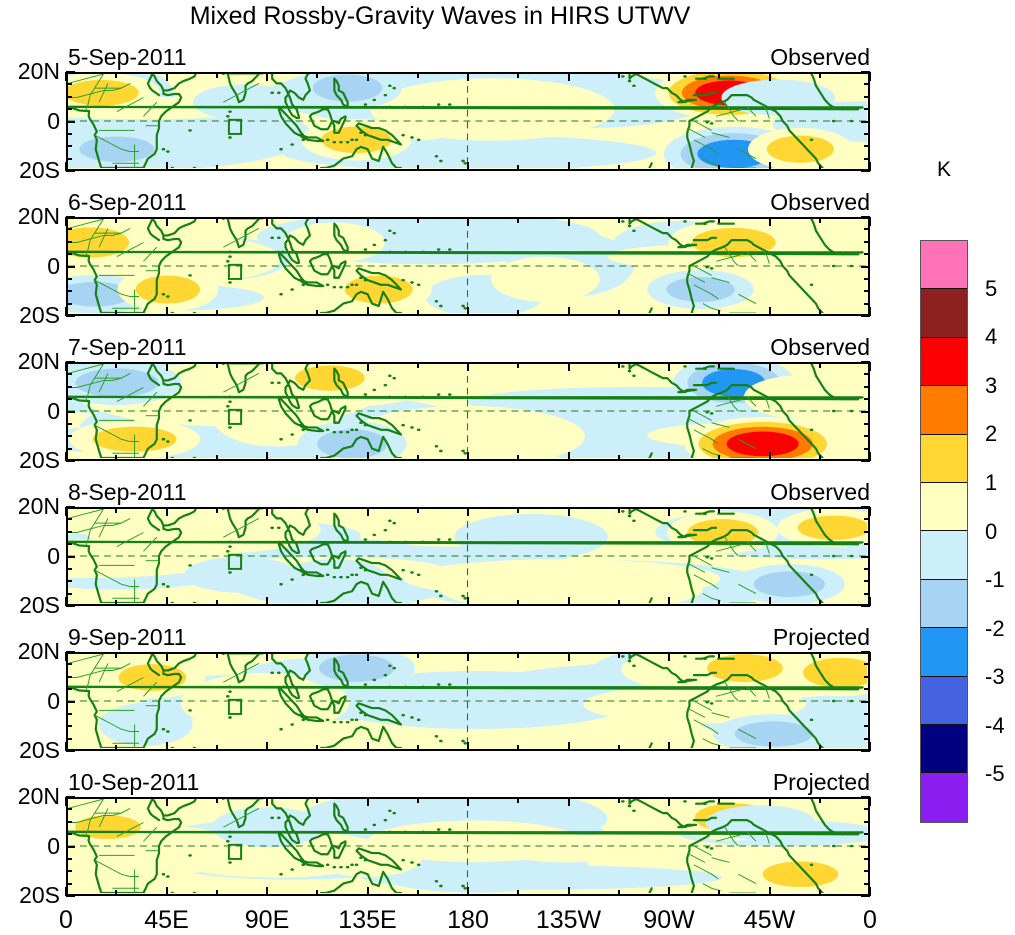 The width and height of the screenshot is (1015, 935). Describe the element at coordinates (127, 492) in the screenshot. I see `panel-date-label: 8-Sep-2011` at that location.